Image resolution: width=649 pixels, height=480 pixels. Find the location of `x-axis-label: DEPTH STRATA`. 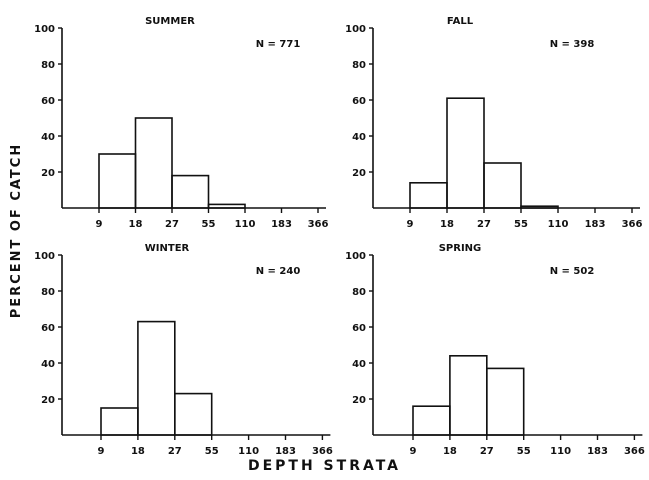

x-axis-label: DEPTH STRATA is located at coordinates (324, 466).